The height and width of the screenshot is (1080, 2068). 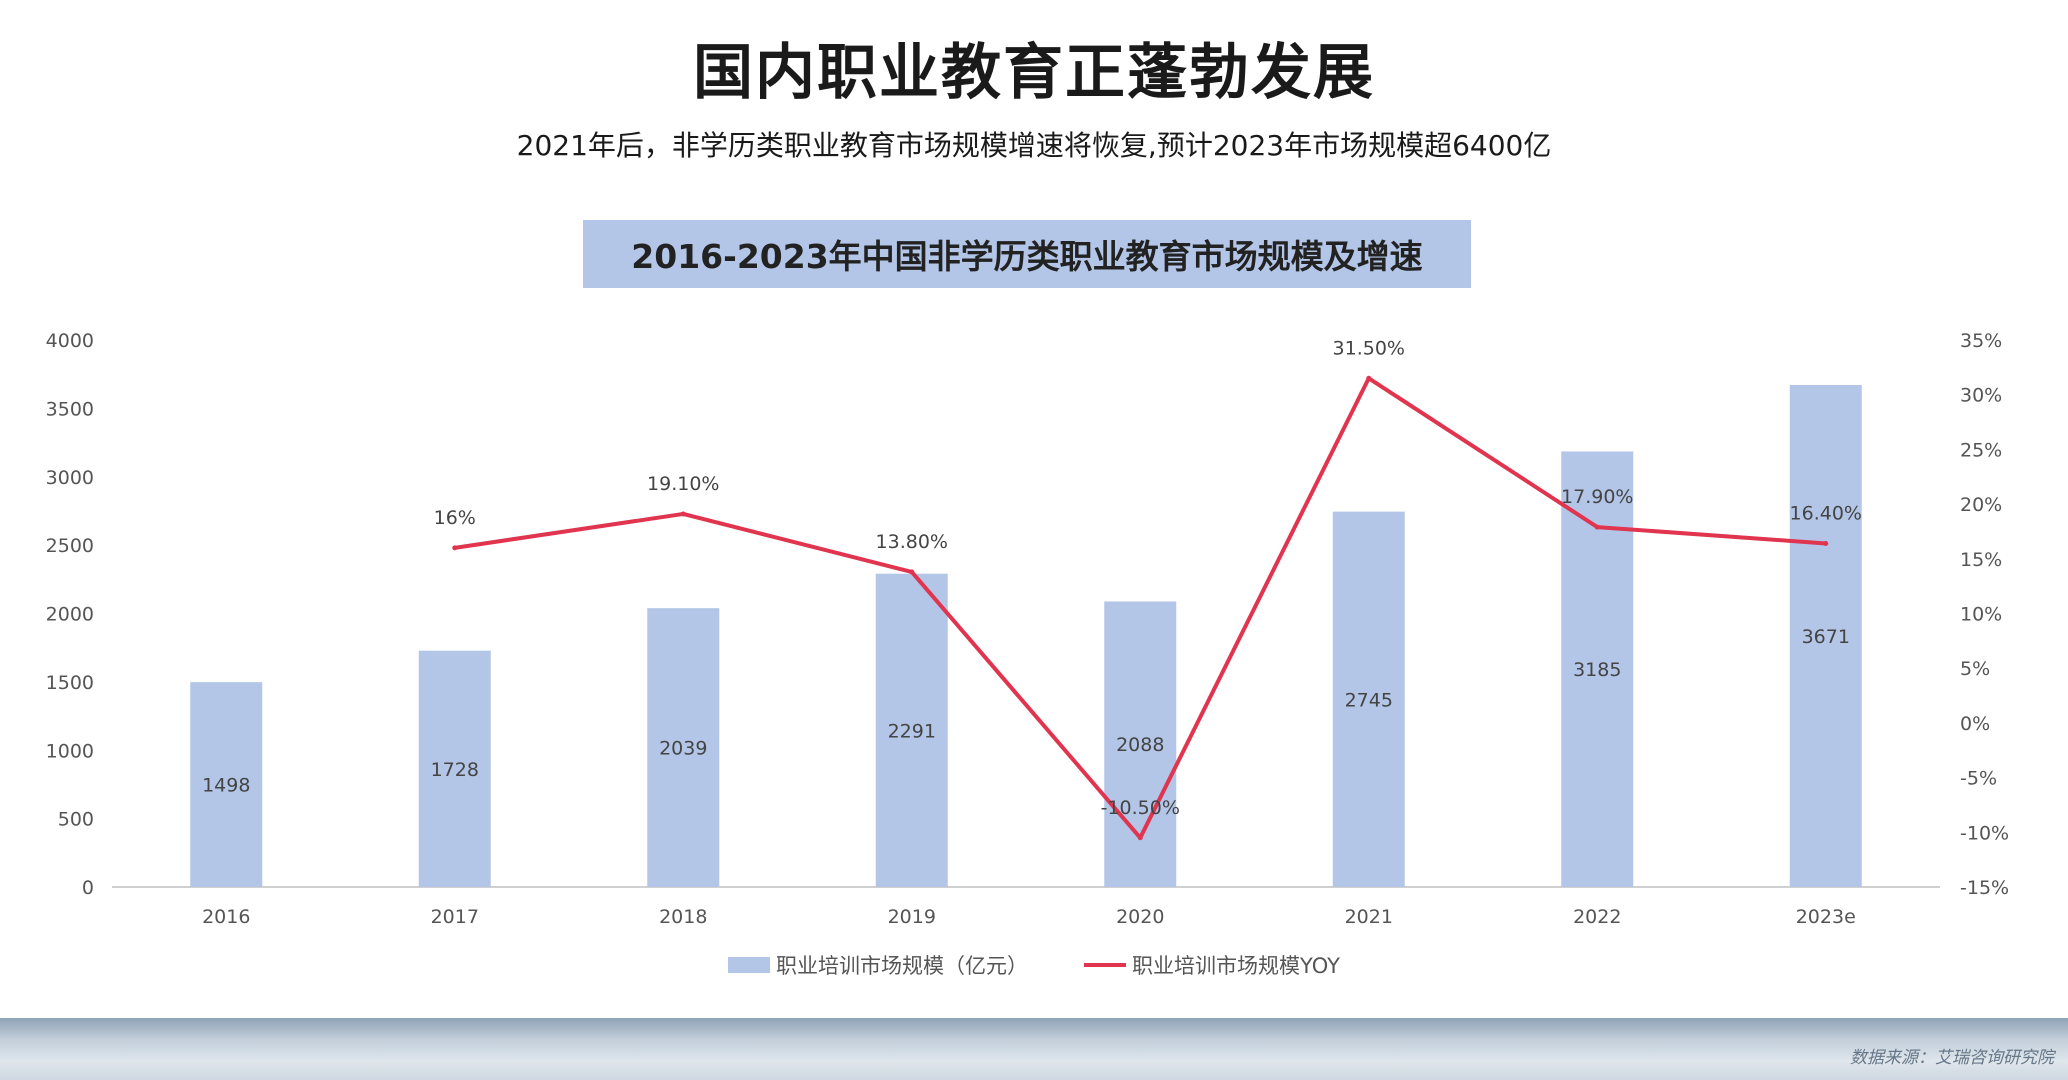 What do you see at coordinates (1975, 669) in the screenshot?
I see `y-right-tick-label: 5%` at bounding box center [1975, 669].